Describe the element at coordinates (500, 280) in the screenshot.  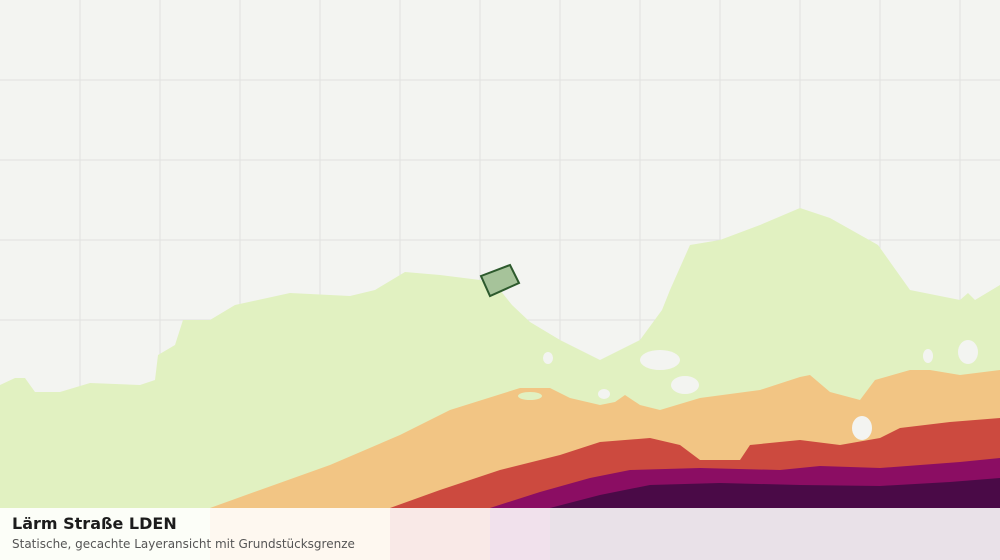
I see `parcel-boundary` at that location.